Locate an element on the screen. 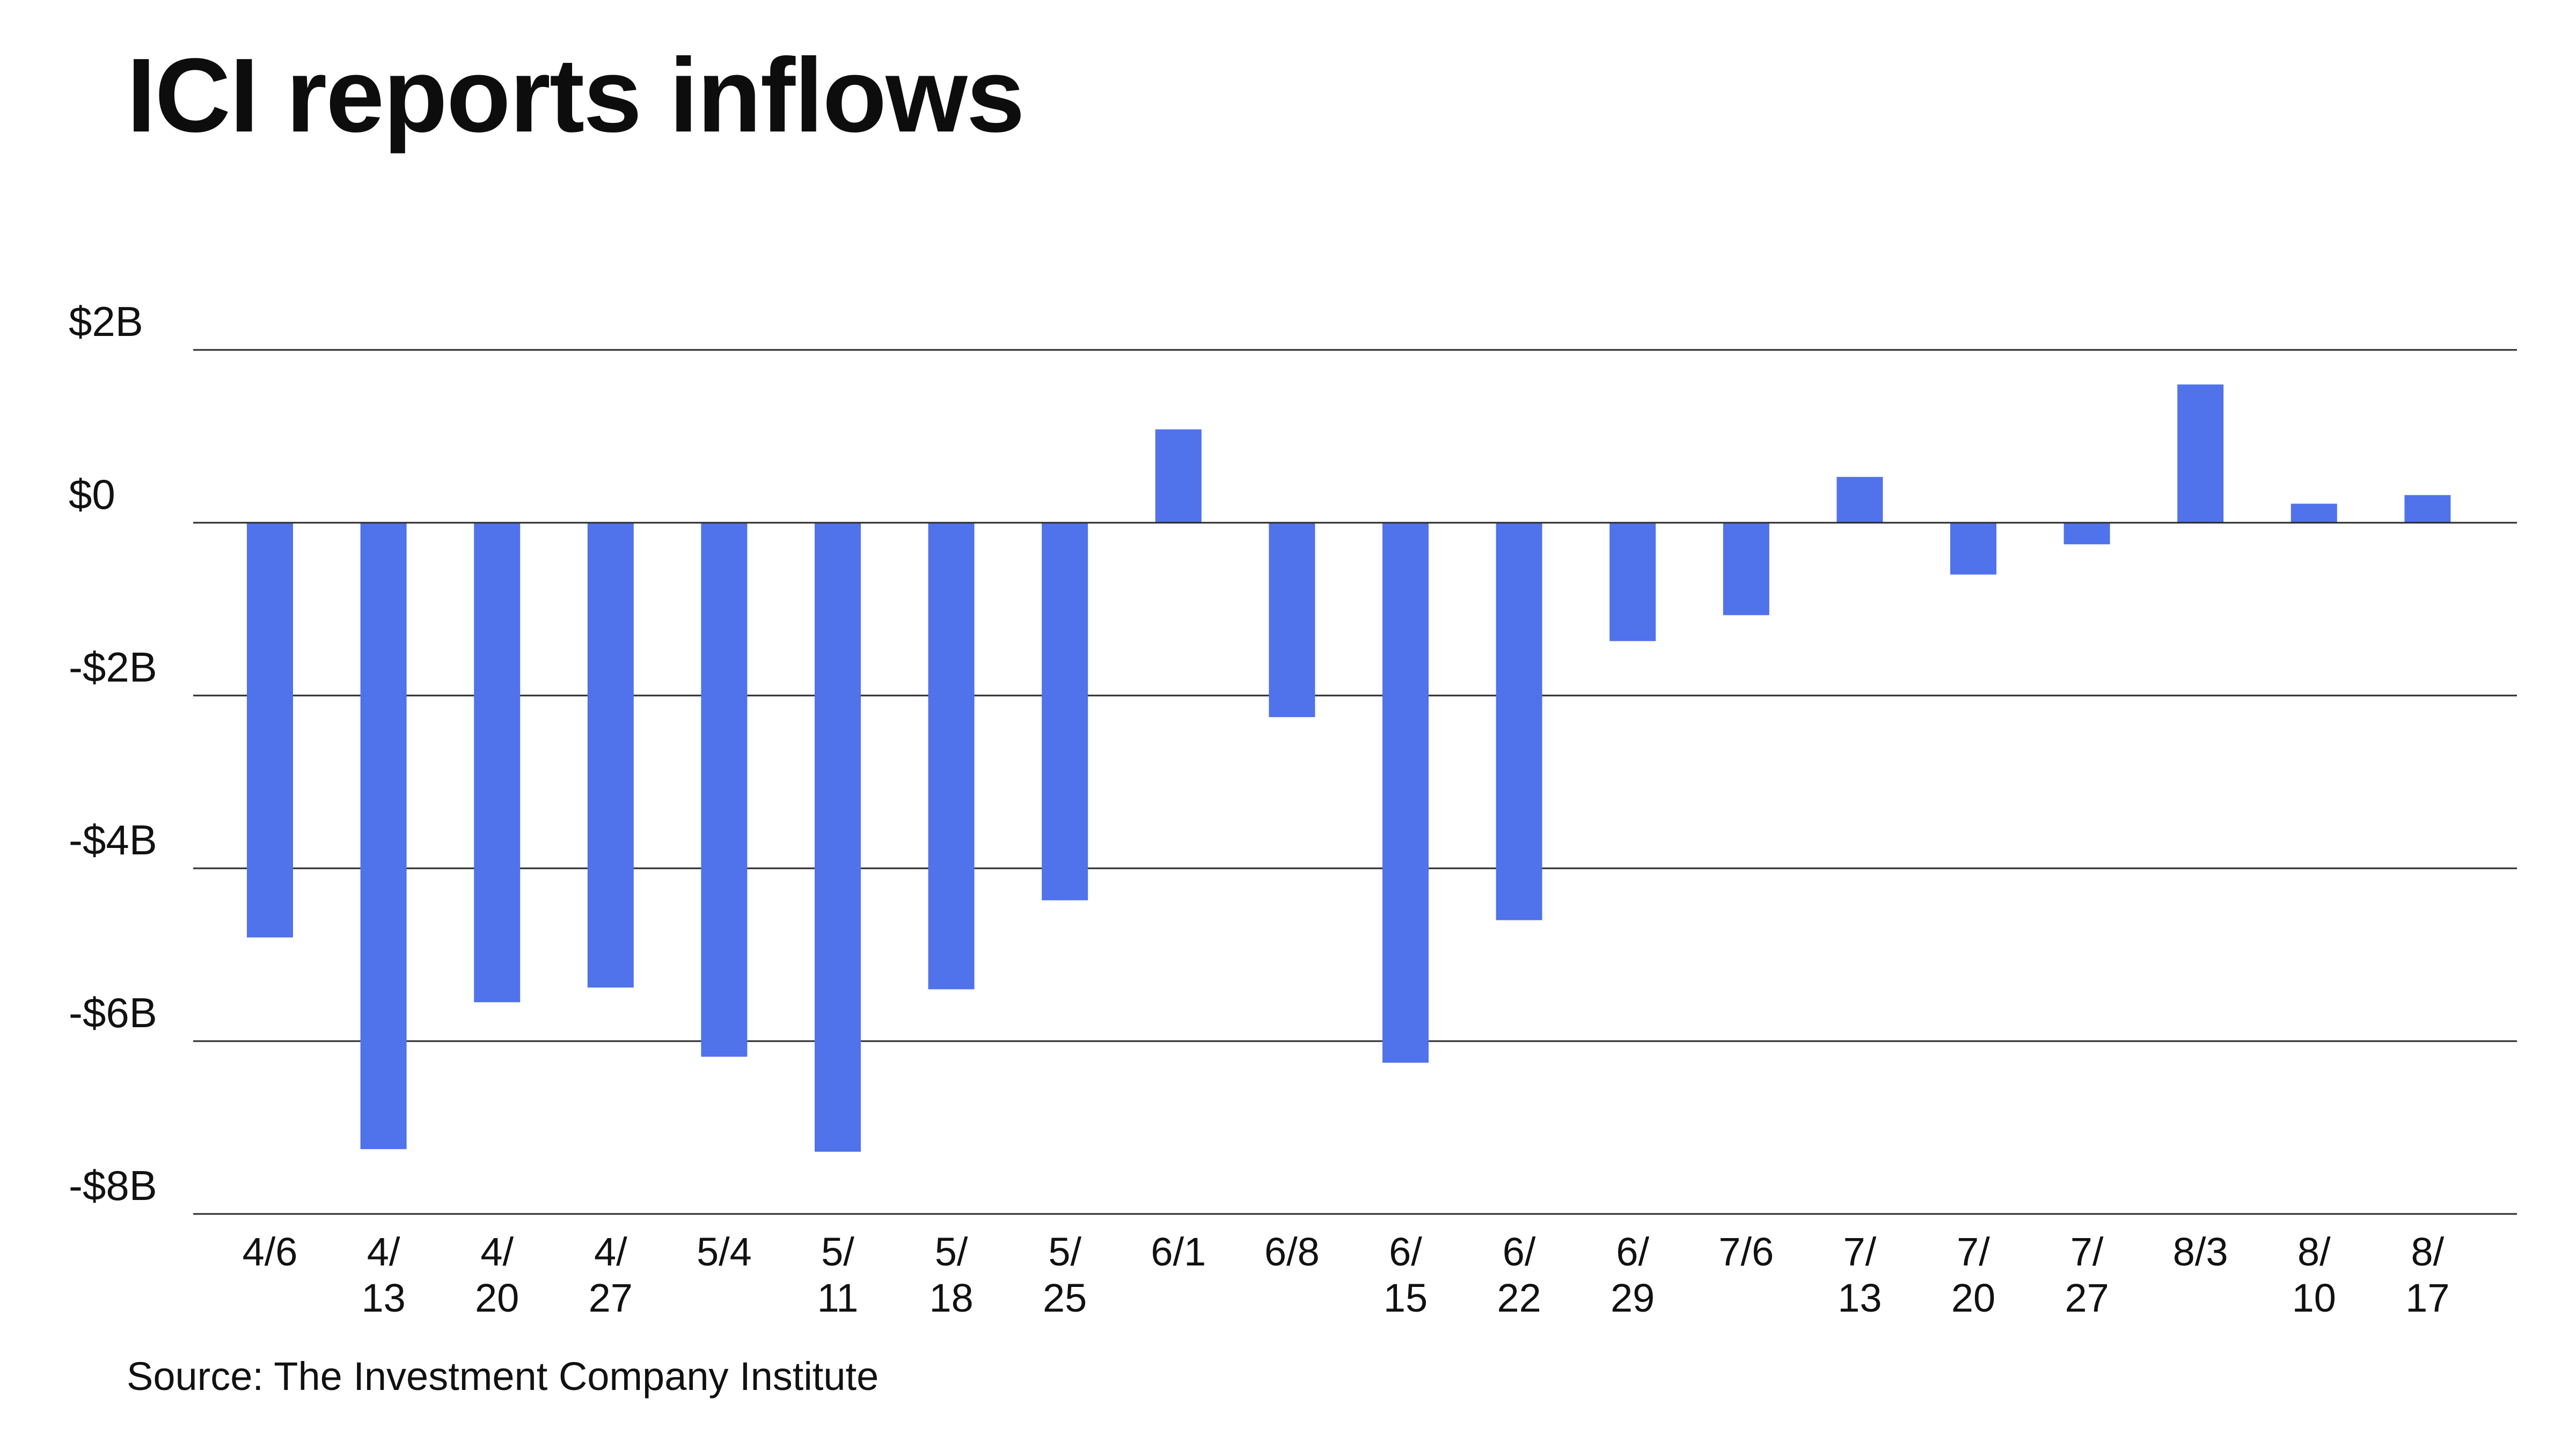 The width and height of the screenshot is (2576, 1449). x-tick-label: 5/11 is located at coordinates (838, 1275).